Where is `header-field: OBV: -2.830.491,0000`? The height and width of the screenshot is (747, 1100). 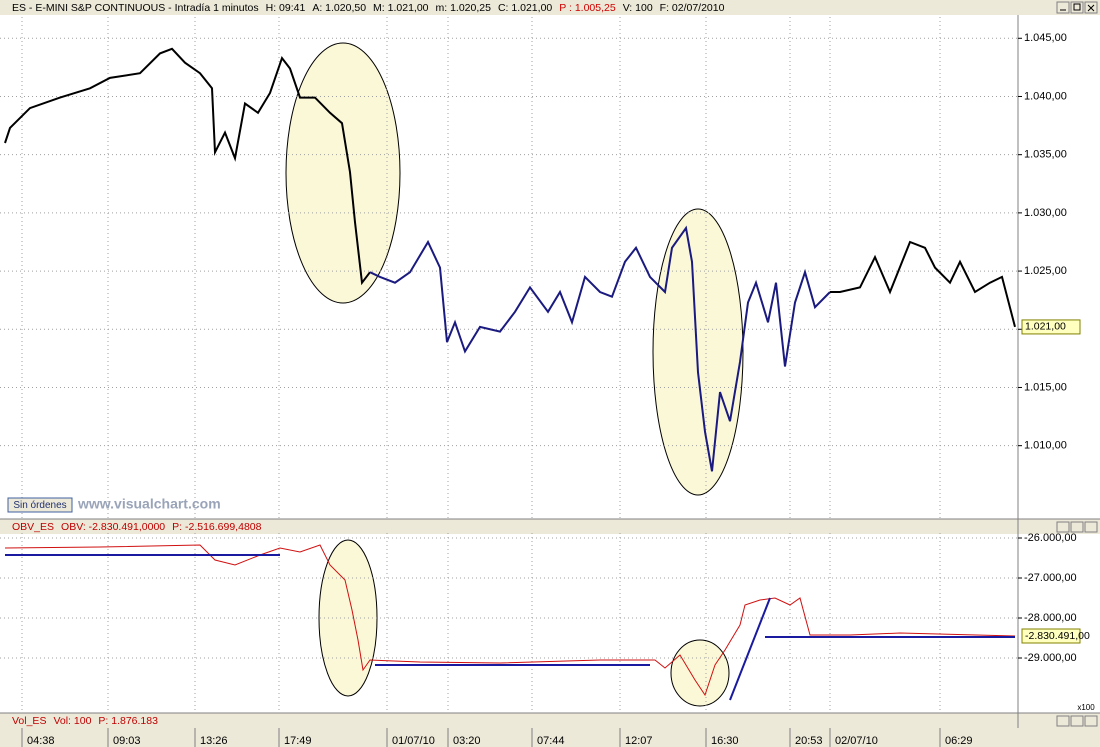 header-field: OBV: -2.830.491,0000 is located at coordinates (113, 527).